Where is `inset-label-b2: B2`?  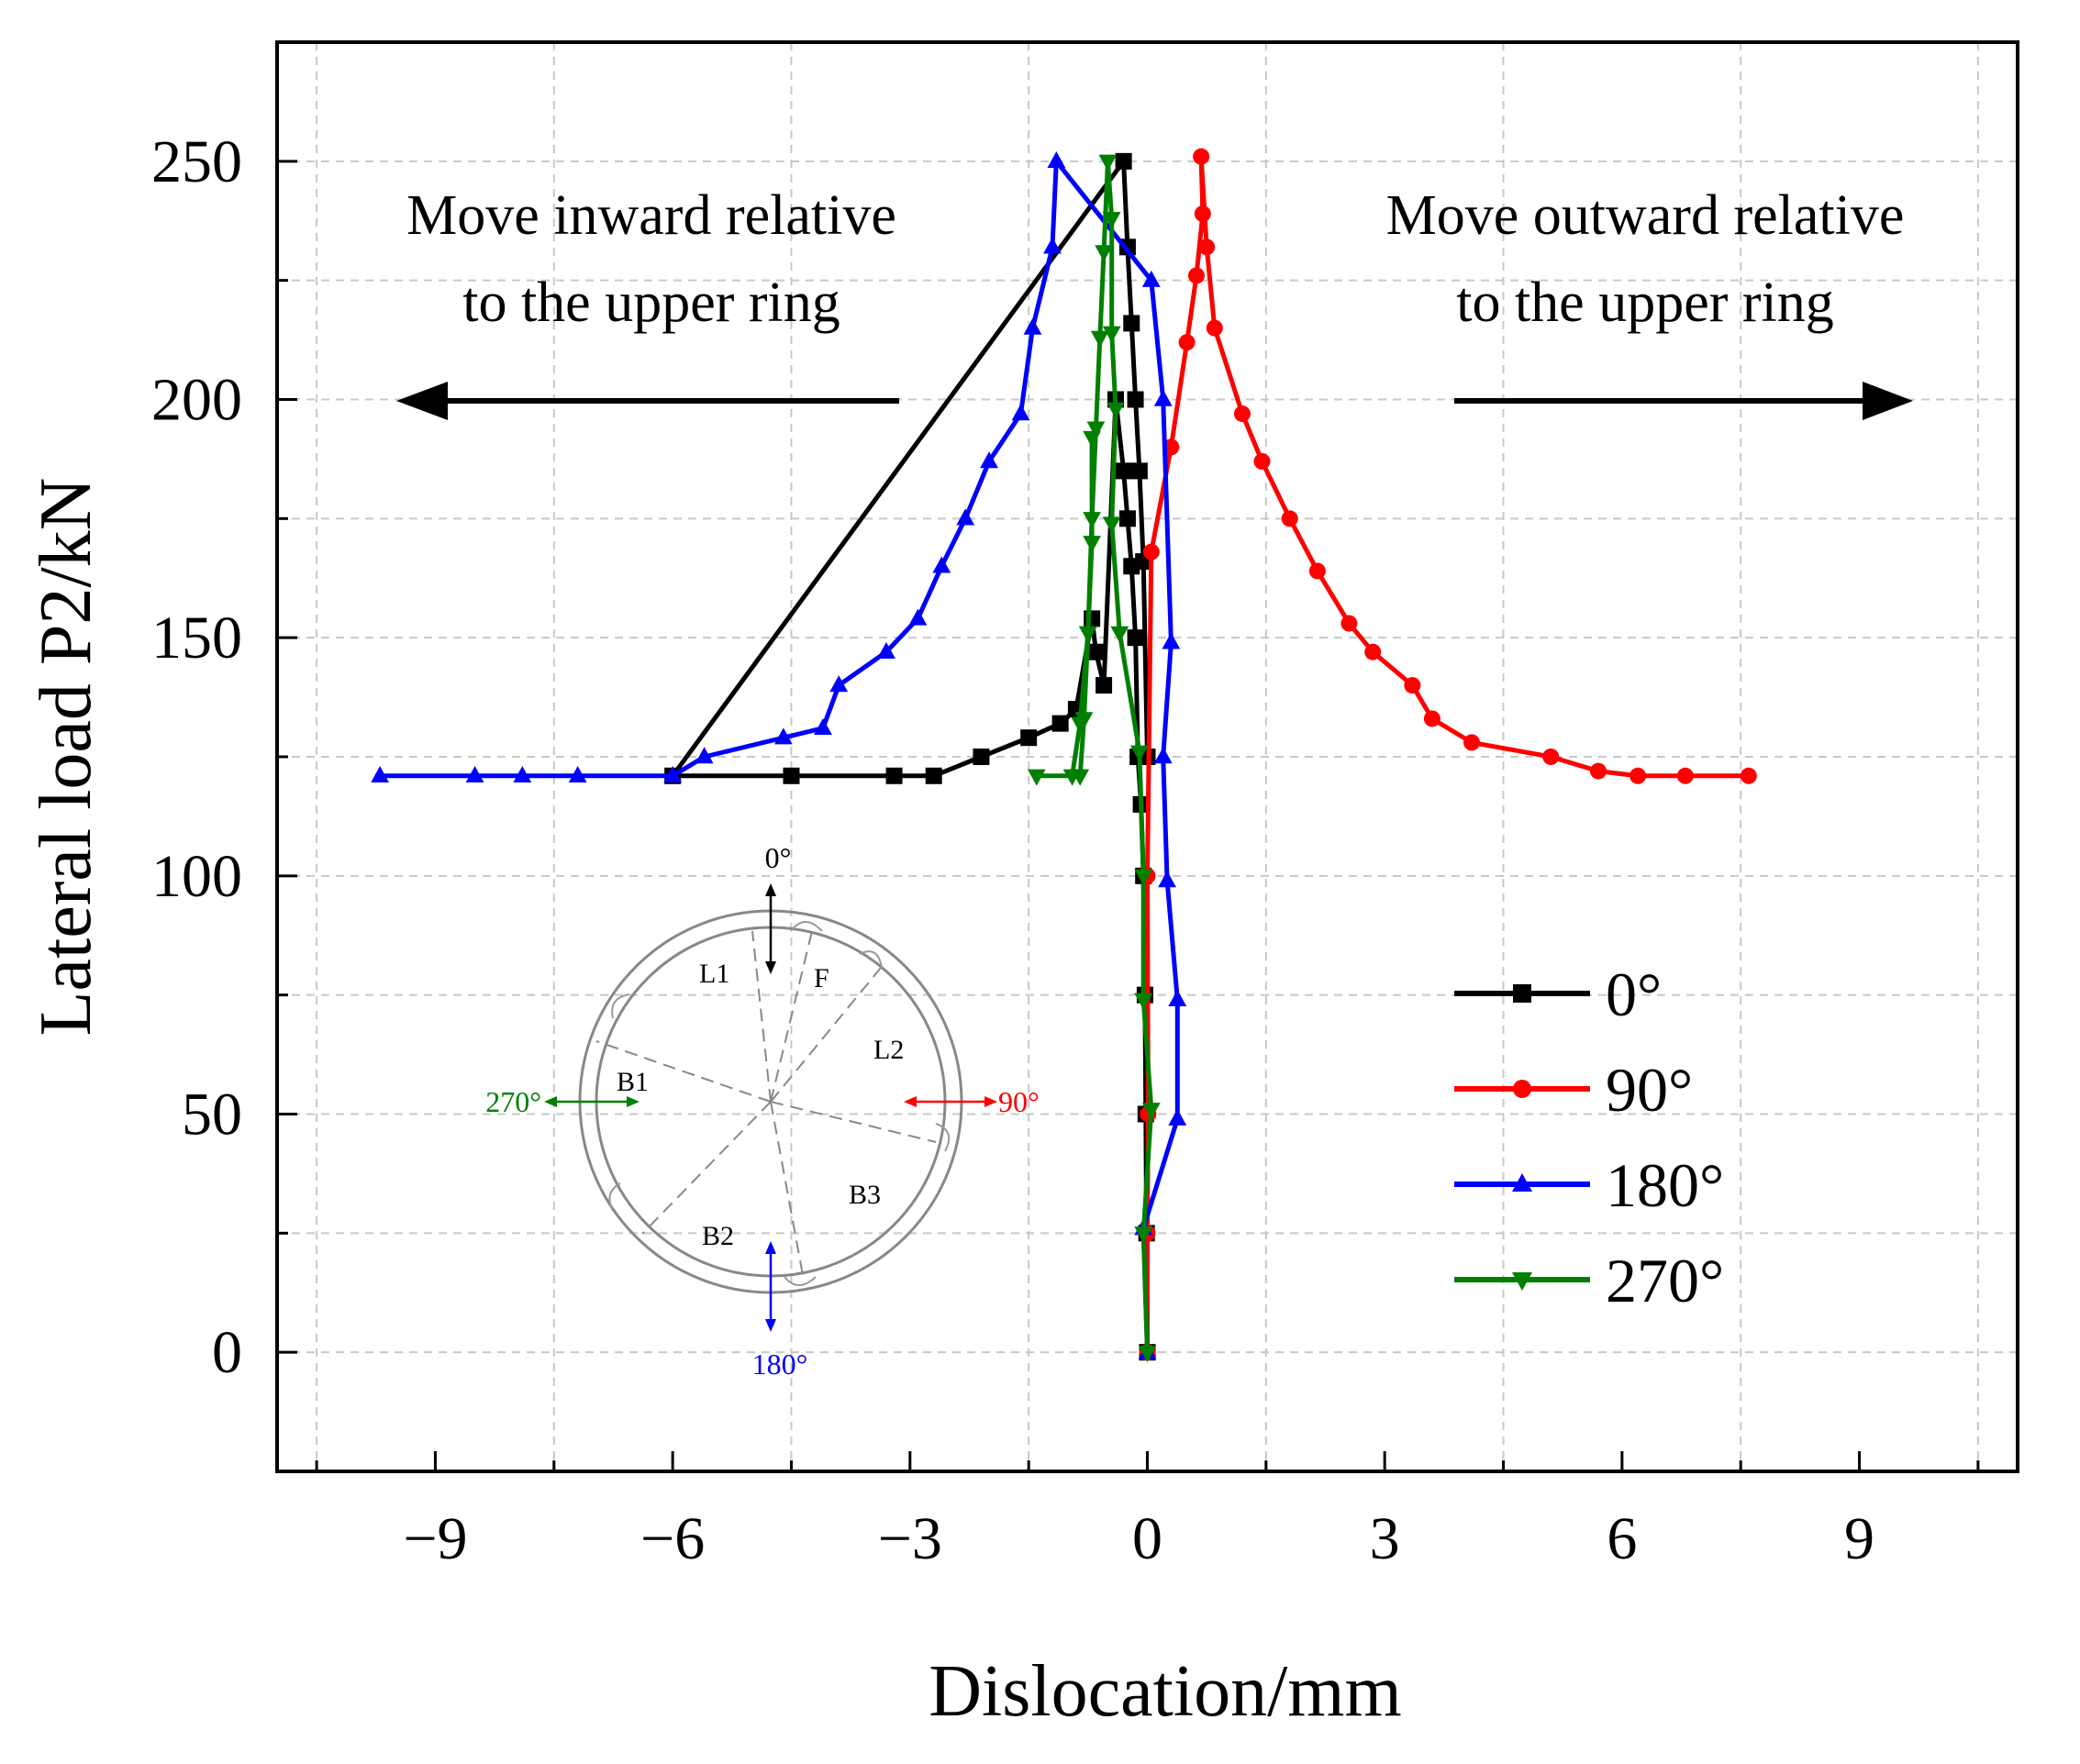
inset-label-b2: B2 is located at coordinates (718, 1236).